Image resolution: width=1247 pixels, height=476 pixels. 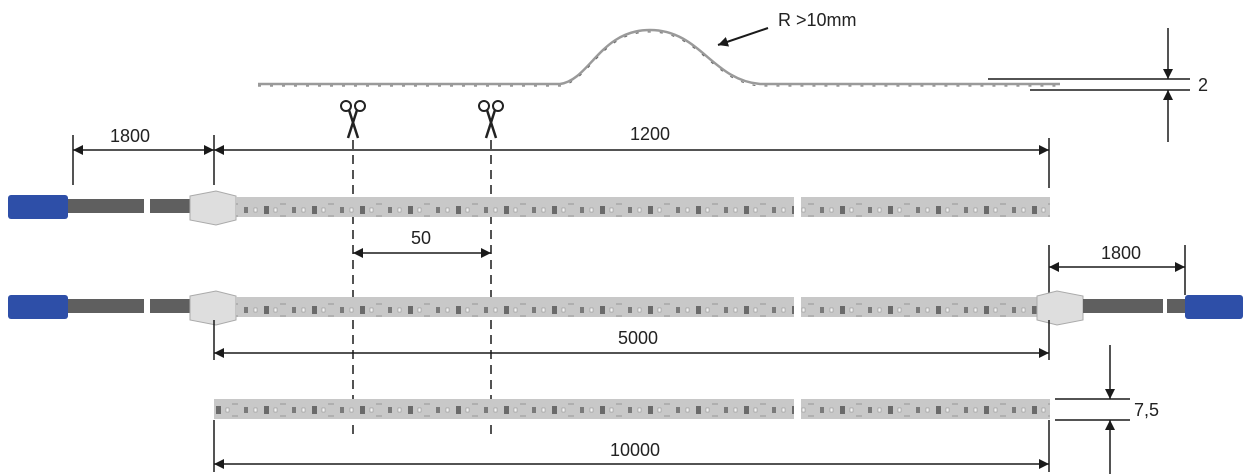 What do you see at coordinates (1089, 85) in the screenshot?
I see `thickness-dimension` at bounding box center [1089, 85].